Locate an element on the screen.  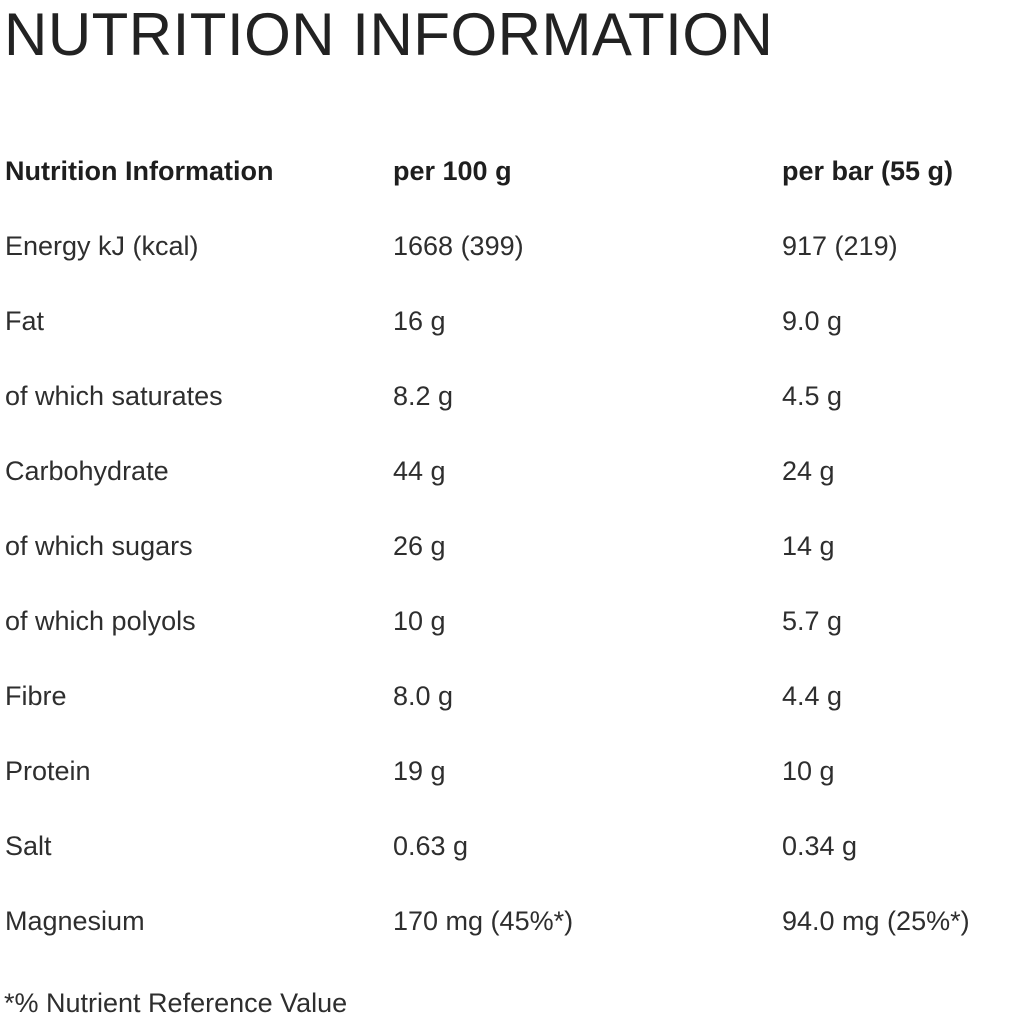
value-per-bar: 4.4 g is located at coordinates (812, 696).